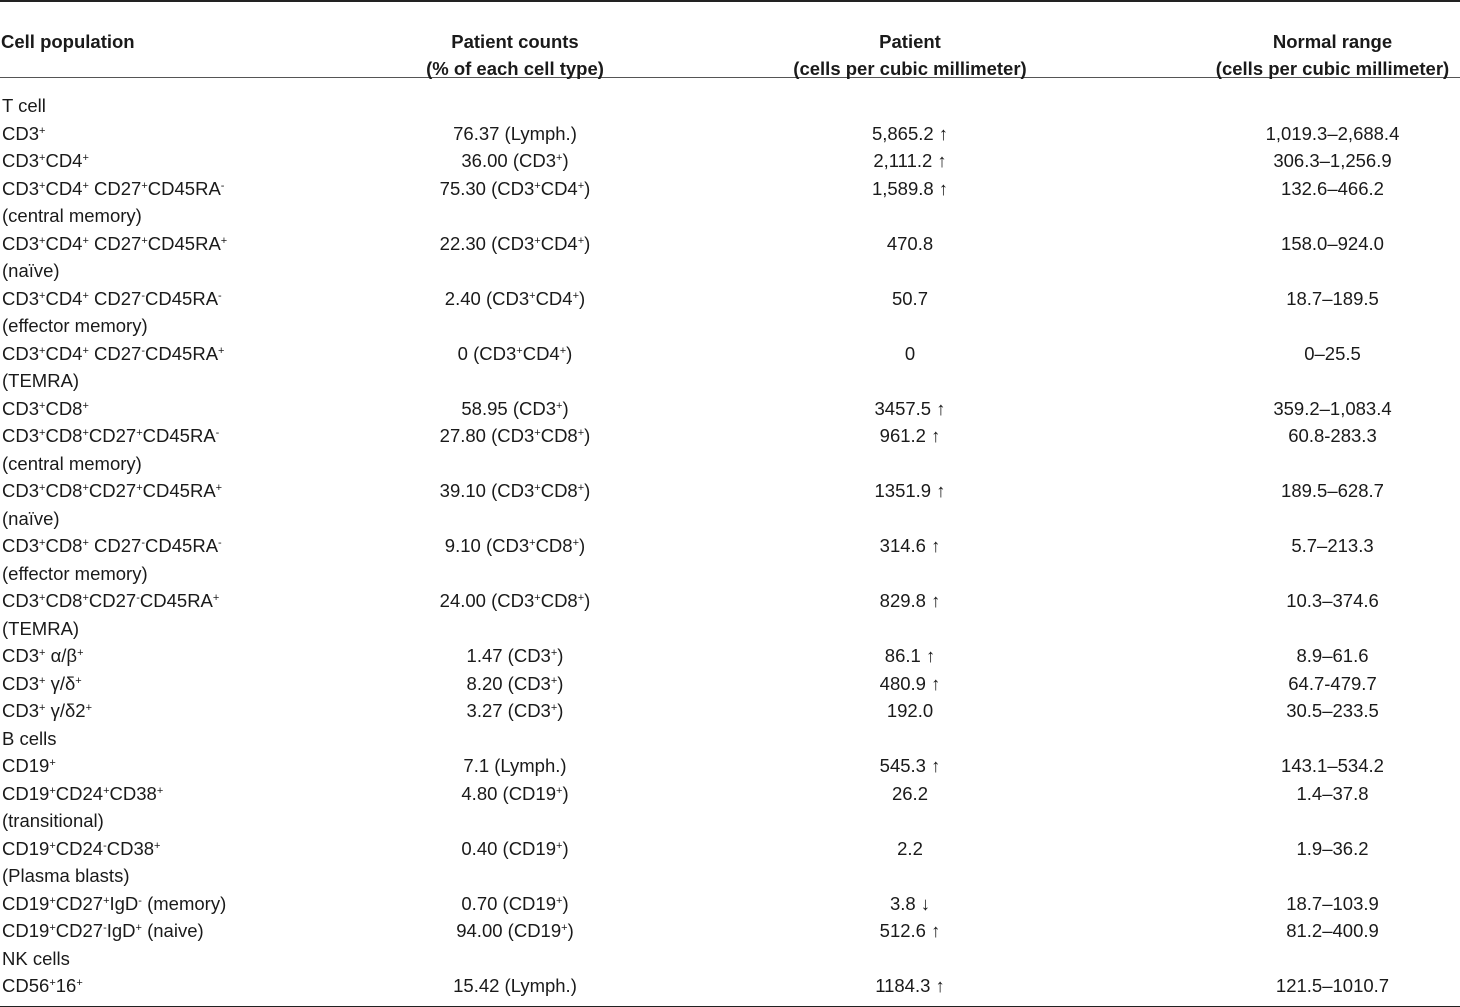 The height and width of the screenshot is (1007, 1460). What do you see at coordinates (1332, 133) in the screenshot?
I see `cell-normal-range: 1,019.3–2,688.4` at bounding box center [1332, 133].